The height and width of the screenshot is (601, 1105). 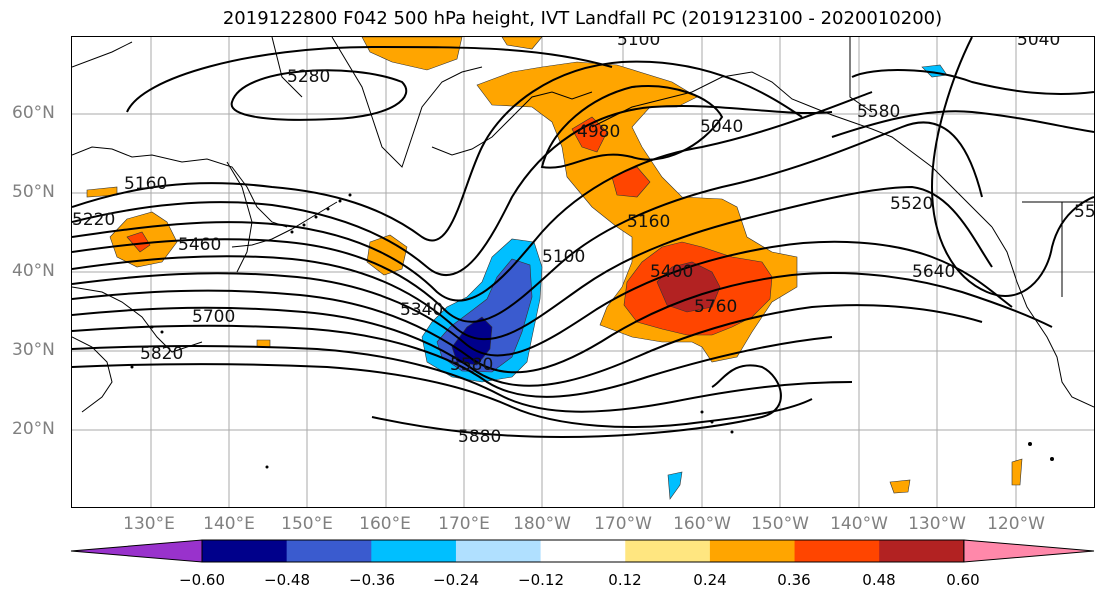 I want to click on contour-label: 5340, so click(x=421, y=310).